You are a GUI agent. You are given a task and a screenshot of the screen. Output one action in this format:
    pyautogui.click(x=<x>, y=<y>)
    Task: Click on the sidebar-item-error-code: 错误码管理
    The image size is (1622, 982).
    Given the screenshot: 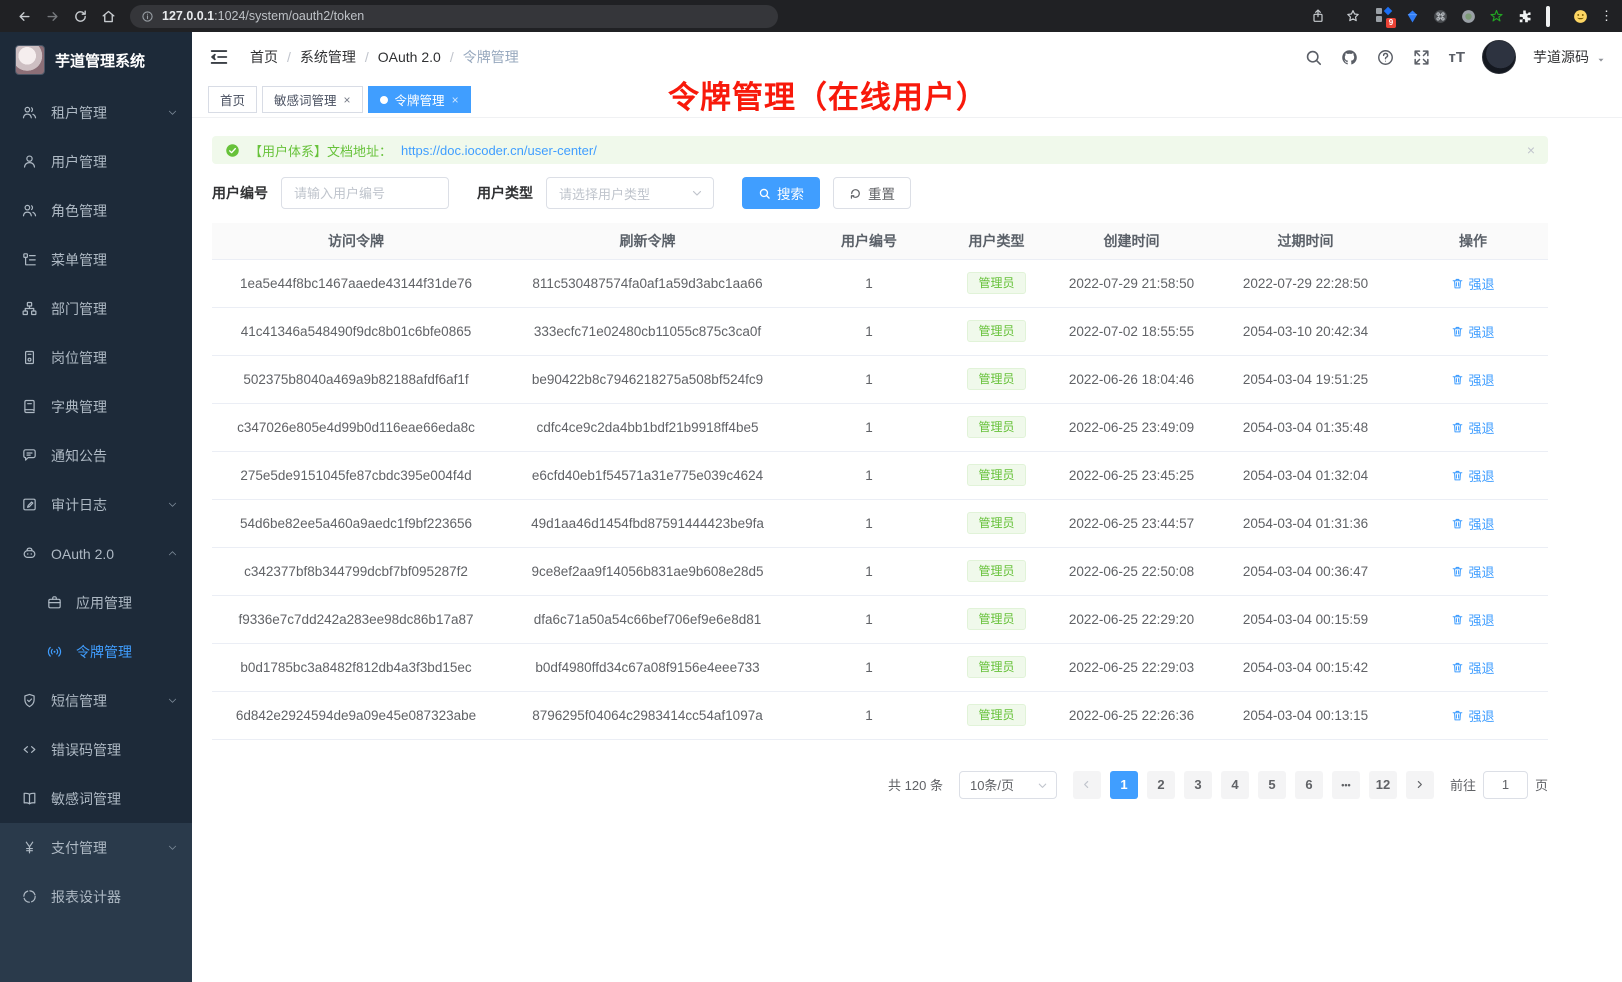 What is the action you would take?
    pyautogui.click(x=96, y=749)
    